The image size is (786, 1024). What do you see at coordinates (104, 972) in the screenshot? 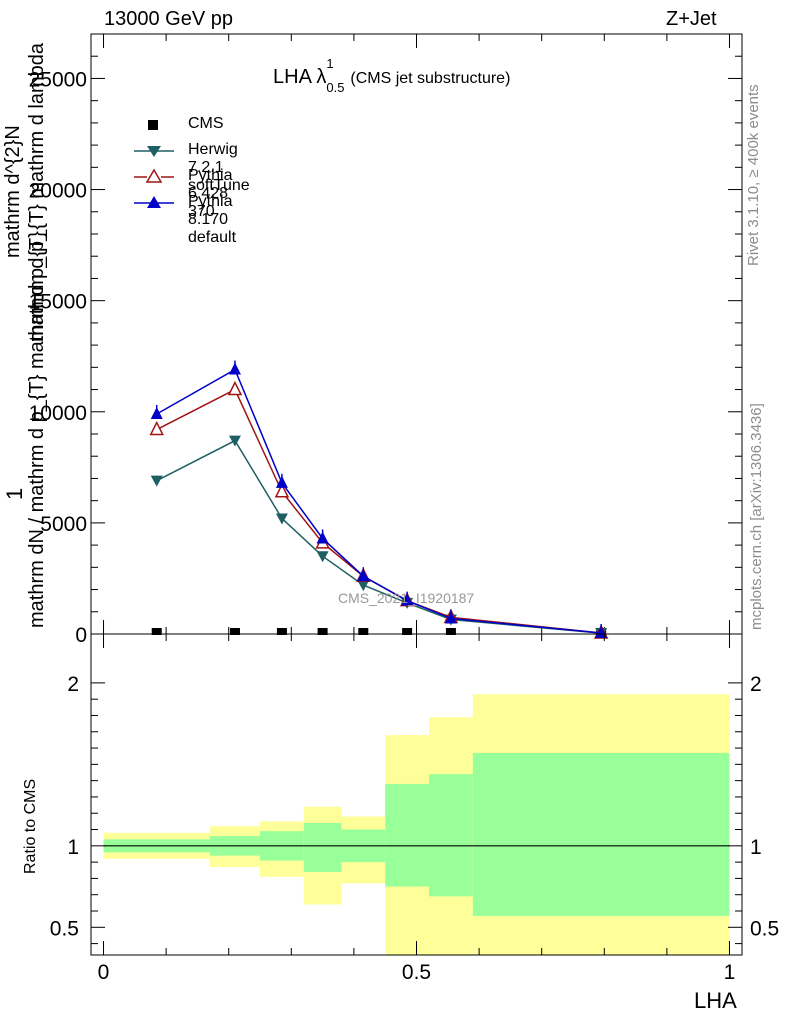
I see `x-tick-label: 0` at bounding box center [104, 972].